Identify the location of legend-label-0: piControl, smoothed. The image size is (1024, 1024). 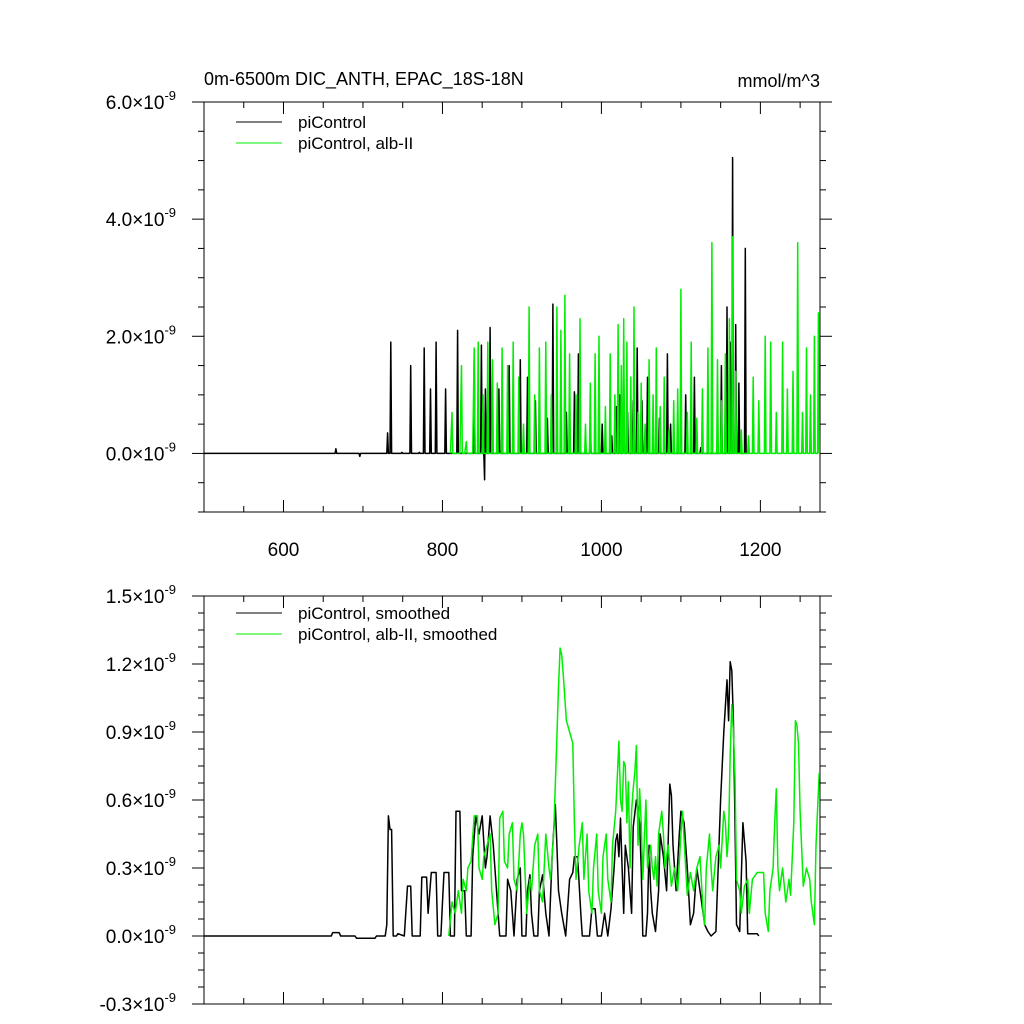
(374, 613).